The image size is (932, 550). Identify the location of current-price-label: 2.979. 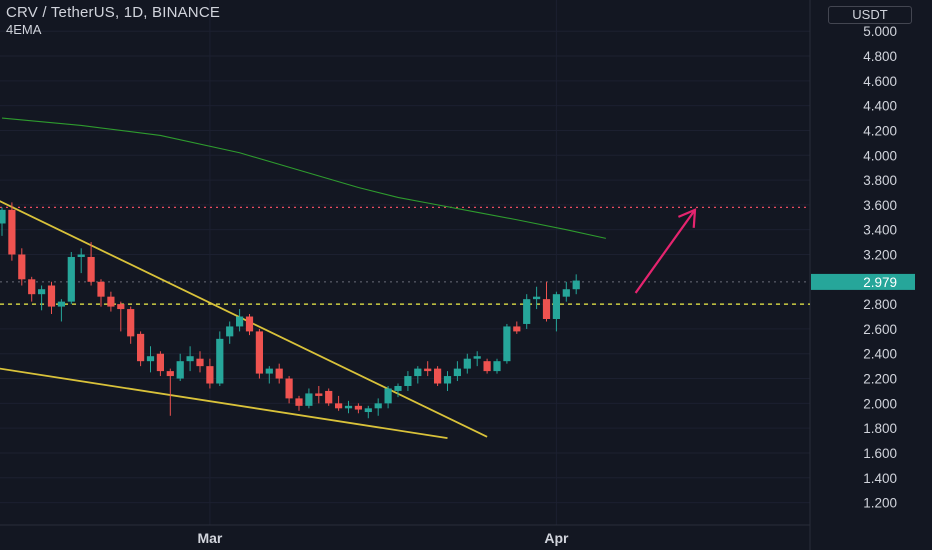
(880, 282).